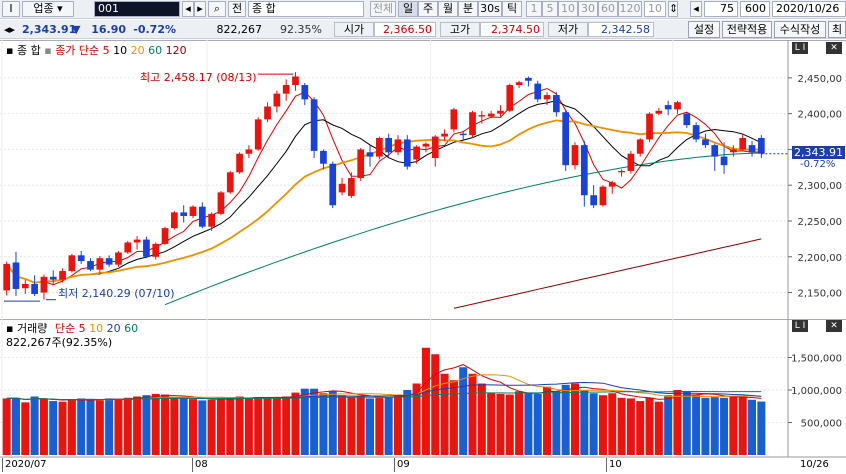 The width and height of the screenshot is (846, 474). Describe the element at coordinates (96, 50) in the screenshot. I see `price-legend: ▪ 종 합 ▪ 종가 단순 5 10 20 60 120` at that location.